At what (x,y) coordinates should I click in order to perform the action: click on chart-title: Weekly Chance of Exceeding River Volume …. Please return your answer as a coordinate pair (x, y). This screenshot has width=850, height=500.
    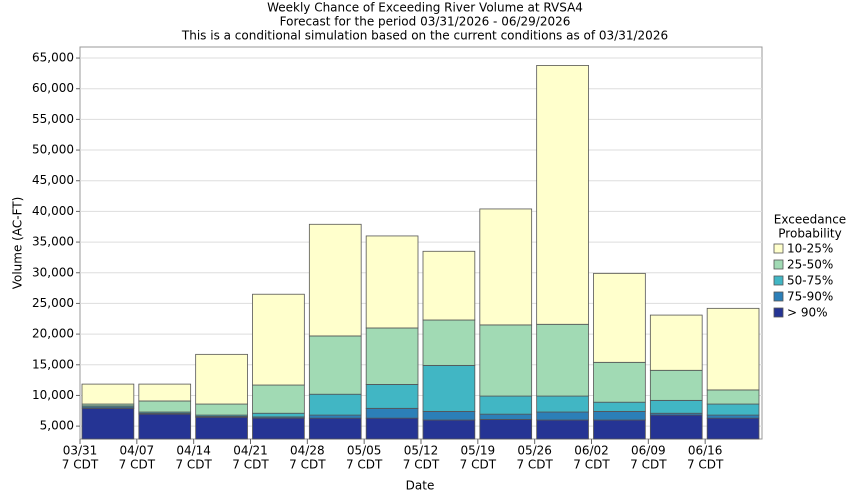
    Looking at the image, I should click on (425, 8).